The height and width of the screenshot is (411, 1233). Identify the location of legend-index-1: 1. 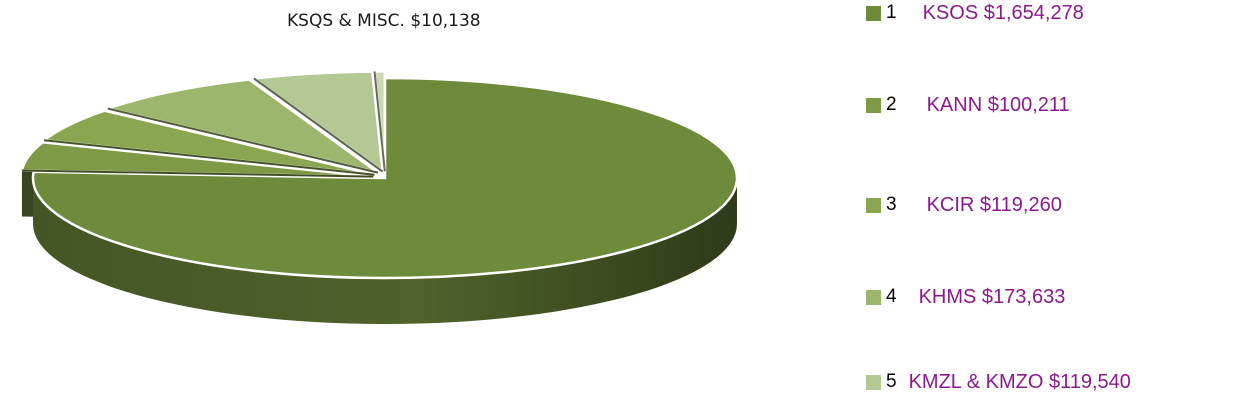
(891, 12).